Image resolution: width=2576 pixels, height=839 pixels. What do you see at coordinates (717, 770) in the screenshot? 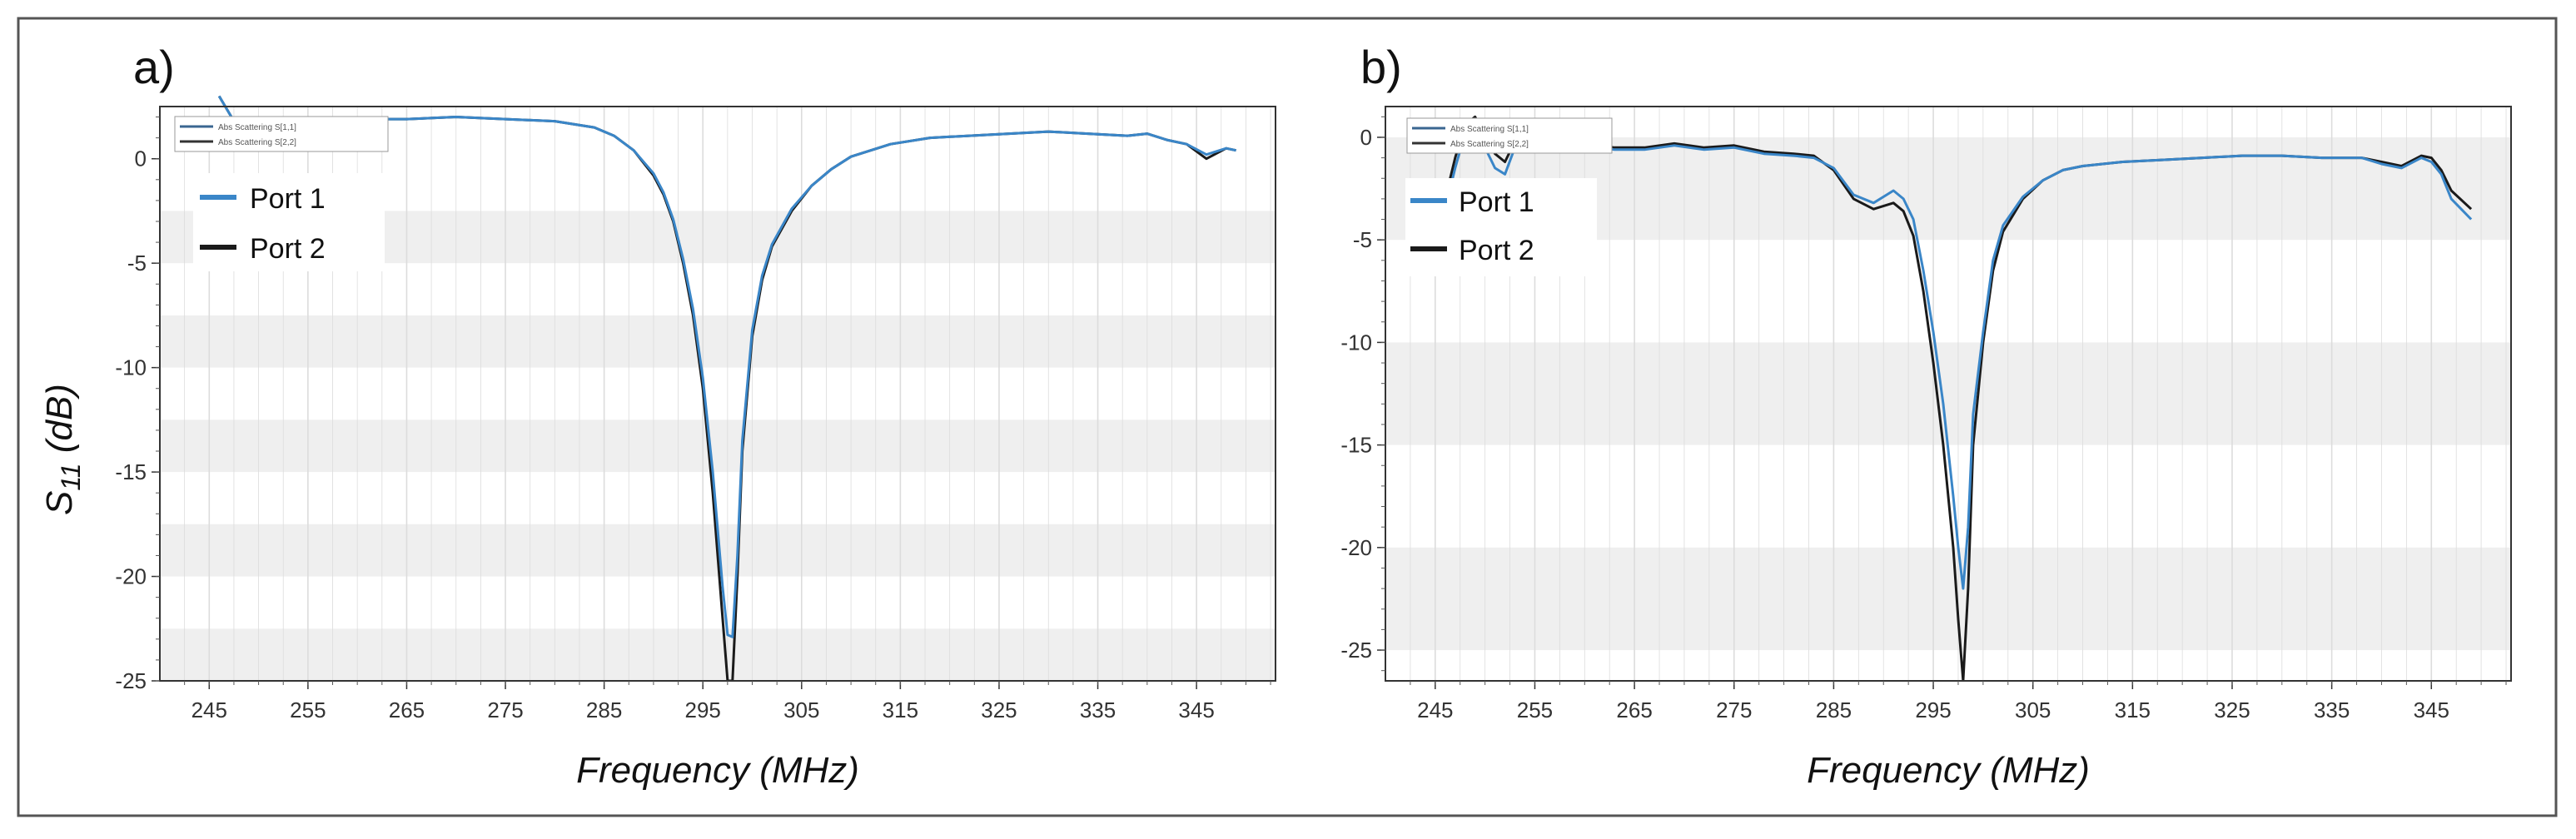
I see `panel-a-x-axis-title: Frequency (MHz)` at bounding box center [717, 770].